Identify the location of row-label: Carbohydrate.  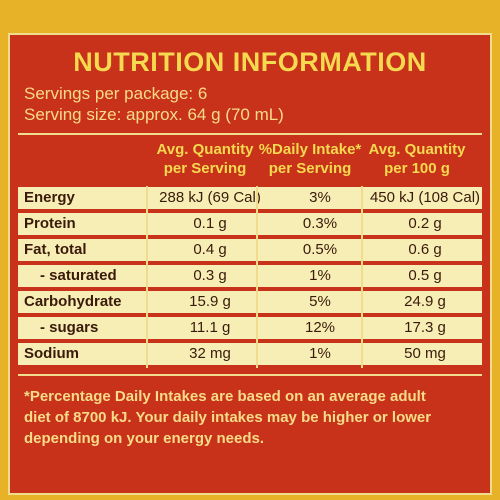
(73, 301).